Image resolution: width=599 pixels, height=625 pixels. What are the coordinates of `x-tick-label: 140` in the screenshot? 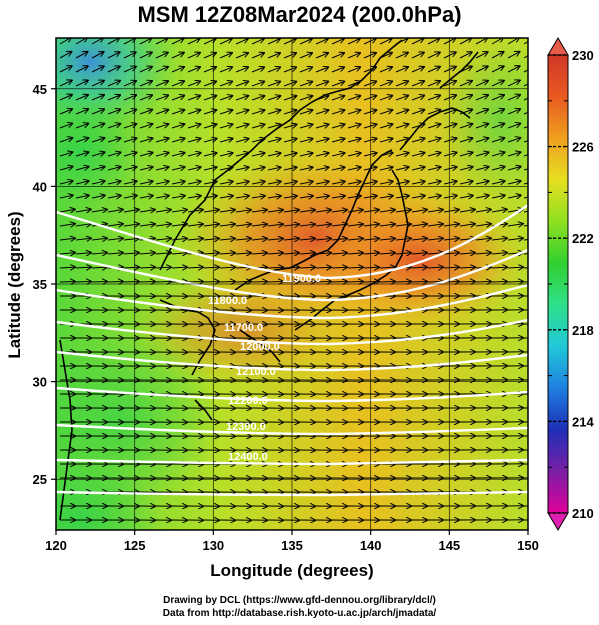 It's located at (371, 545).